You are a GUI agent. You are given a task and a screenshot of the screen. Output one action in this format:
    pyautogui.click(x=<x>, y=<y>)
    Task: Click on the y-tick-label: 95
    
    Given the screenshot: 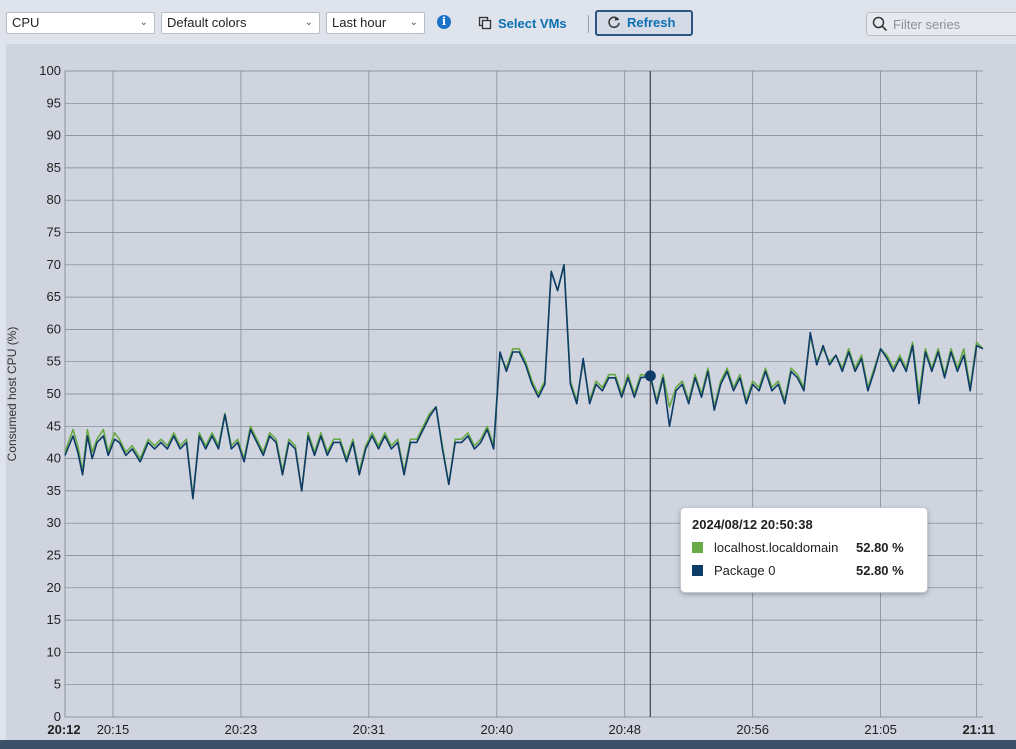 What is the action you would take?
    pyautogui.click(x=54, y=102)
    